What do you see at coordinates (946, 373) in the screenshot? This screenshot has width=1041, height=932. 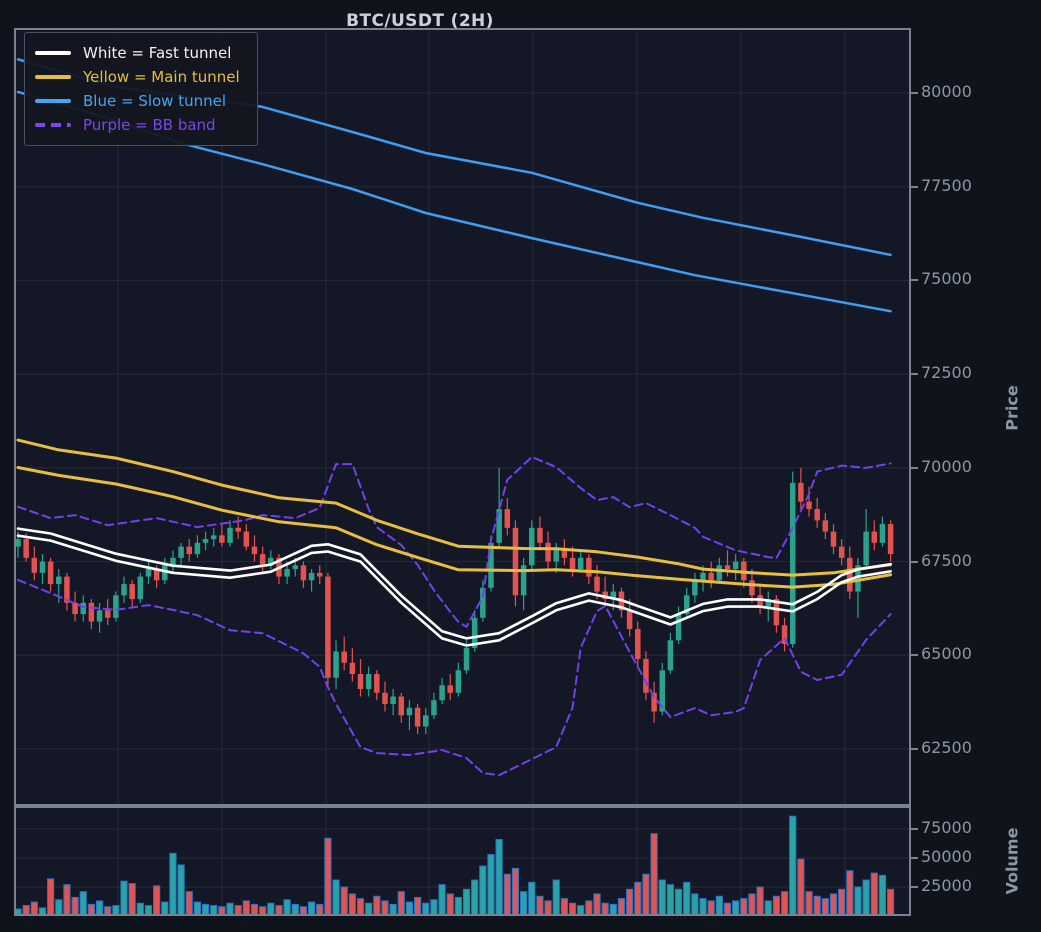 I see `axis-tick-label: 72500` at bounding box center [946, 373].